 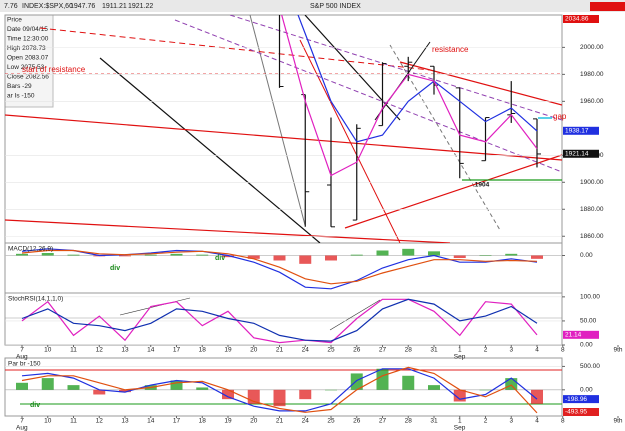 What do you see at coordinates (577, 153) in the screenshot?
I see `price-tag-label: 1921.14` at bounding box center [577, 153].